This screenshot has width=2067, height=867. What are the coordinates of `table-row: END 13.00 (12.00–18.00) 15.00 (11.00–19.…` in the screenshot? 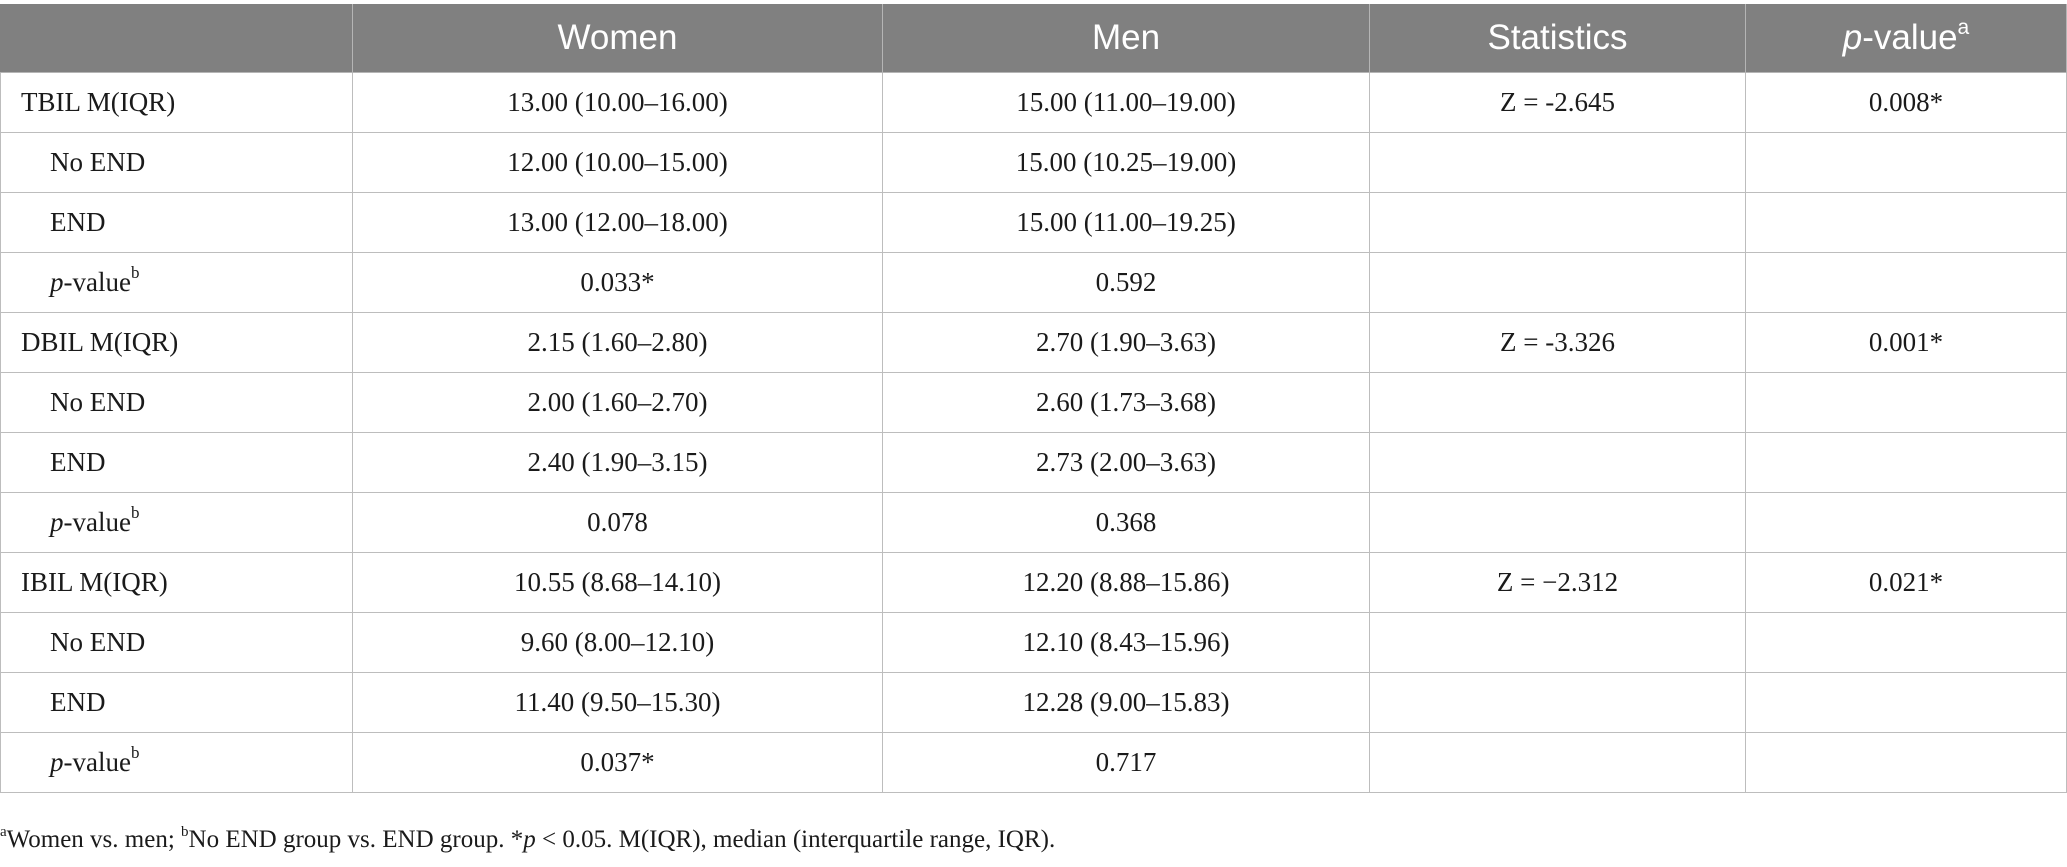 It's located at (1033, 222).